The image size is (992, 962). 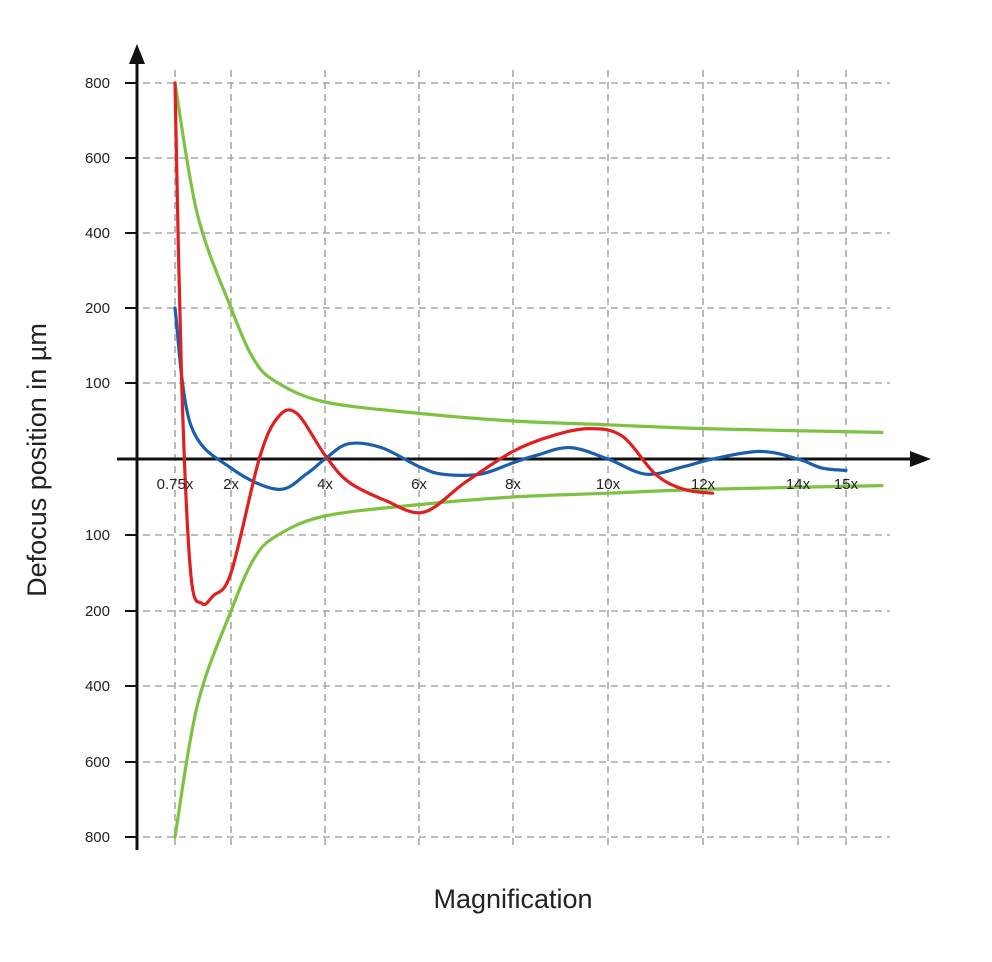 What do you see at coordinates (325, 484) in the screenshot?
I see `x-tick-label: 4x` at bounding box center [325, 484].